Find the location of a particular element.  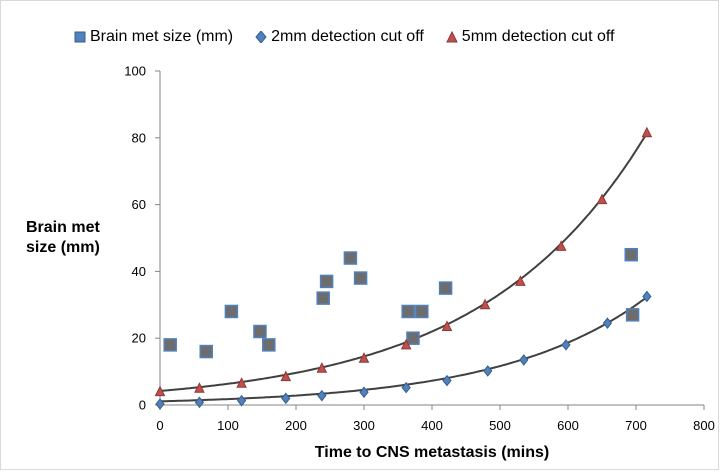

square-marker-icon is located at coordinates (80, 37).